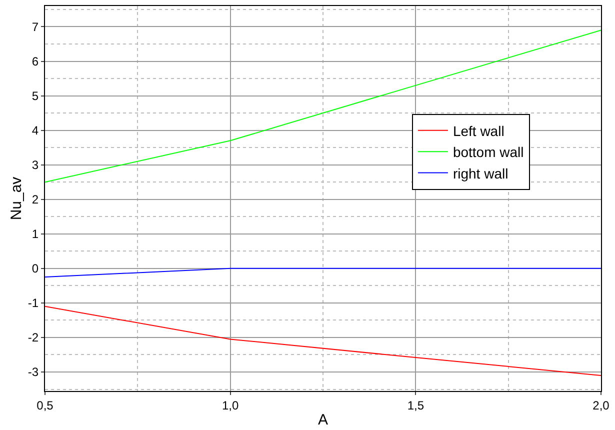 Image resolution: width=615 pixels, height=430 pixels. What do you see at coordinates (35, 269) in the screenshot?
I see `y-tick-label: 0` at bounding box center [35, 269].